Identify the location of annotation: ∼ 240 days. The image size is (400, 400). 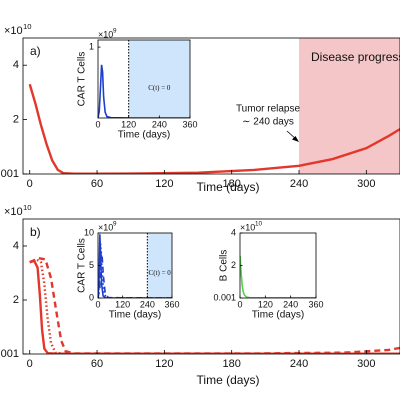
(268, 122).